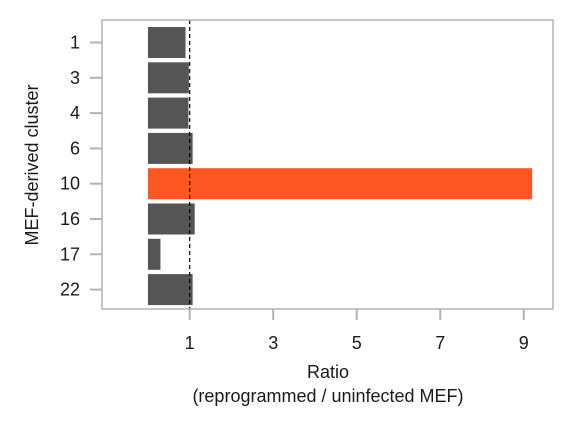  I want to click on y-tick-label: 10, so click(70, 184).